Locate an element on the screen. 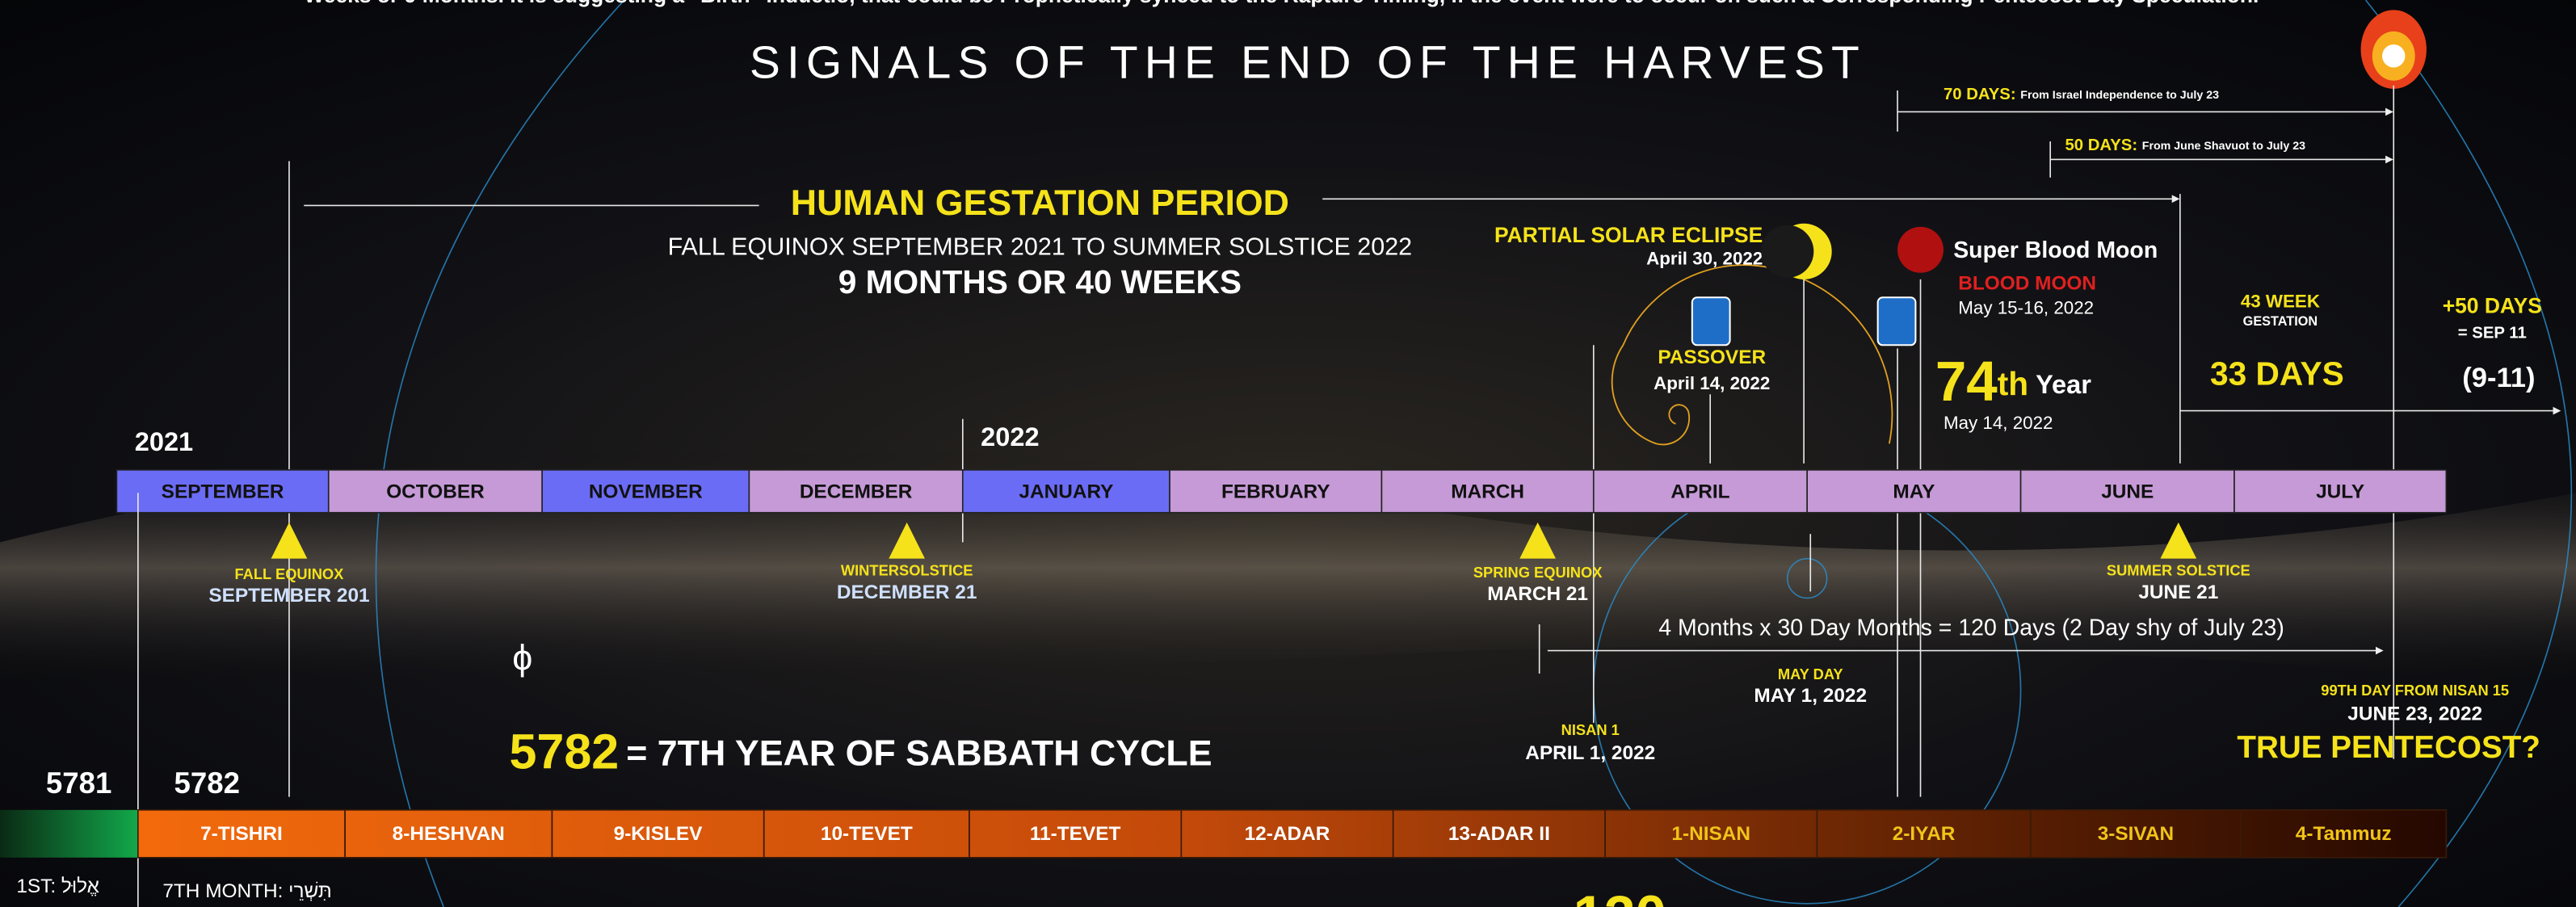  hebrew-label: 1-NISAN is located at coordinates (1711, 834).